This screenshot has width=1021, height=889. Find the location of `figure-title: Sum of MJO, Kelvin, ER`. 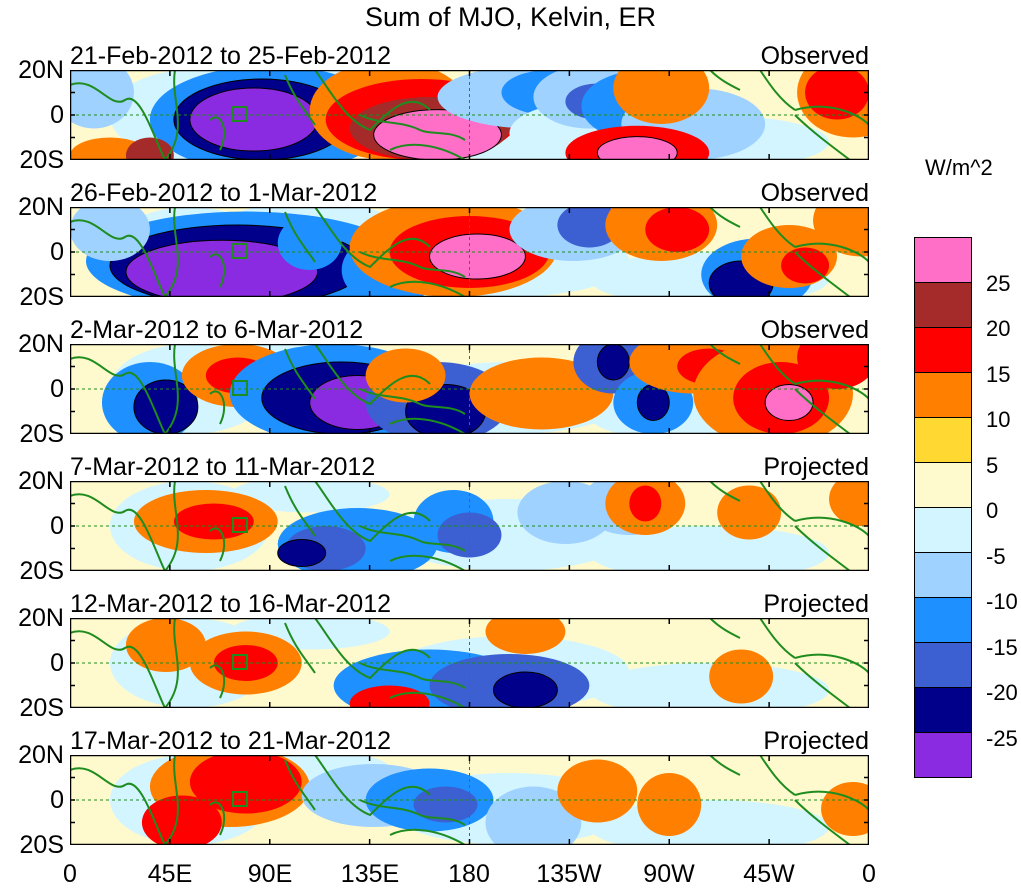

figure-title: Sum of MJO, Kelvin, ER is located at coordinates (510, 17).